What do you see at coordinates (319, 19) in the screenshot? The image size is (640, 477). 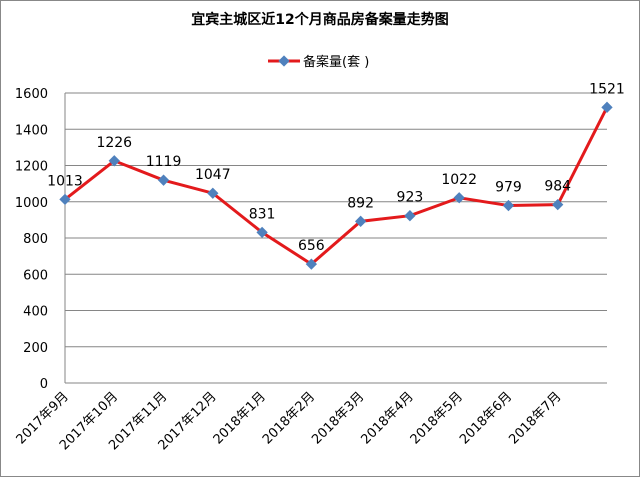 I see `chart-title: 宜宾主城区近12个月商品房备案量走势图` at bounding box center [319, 19].